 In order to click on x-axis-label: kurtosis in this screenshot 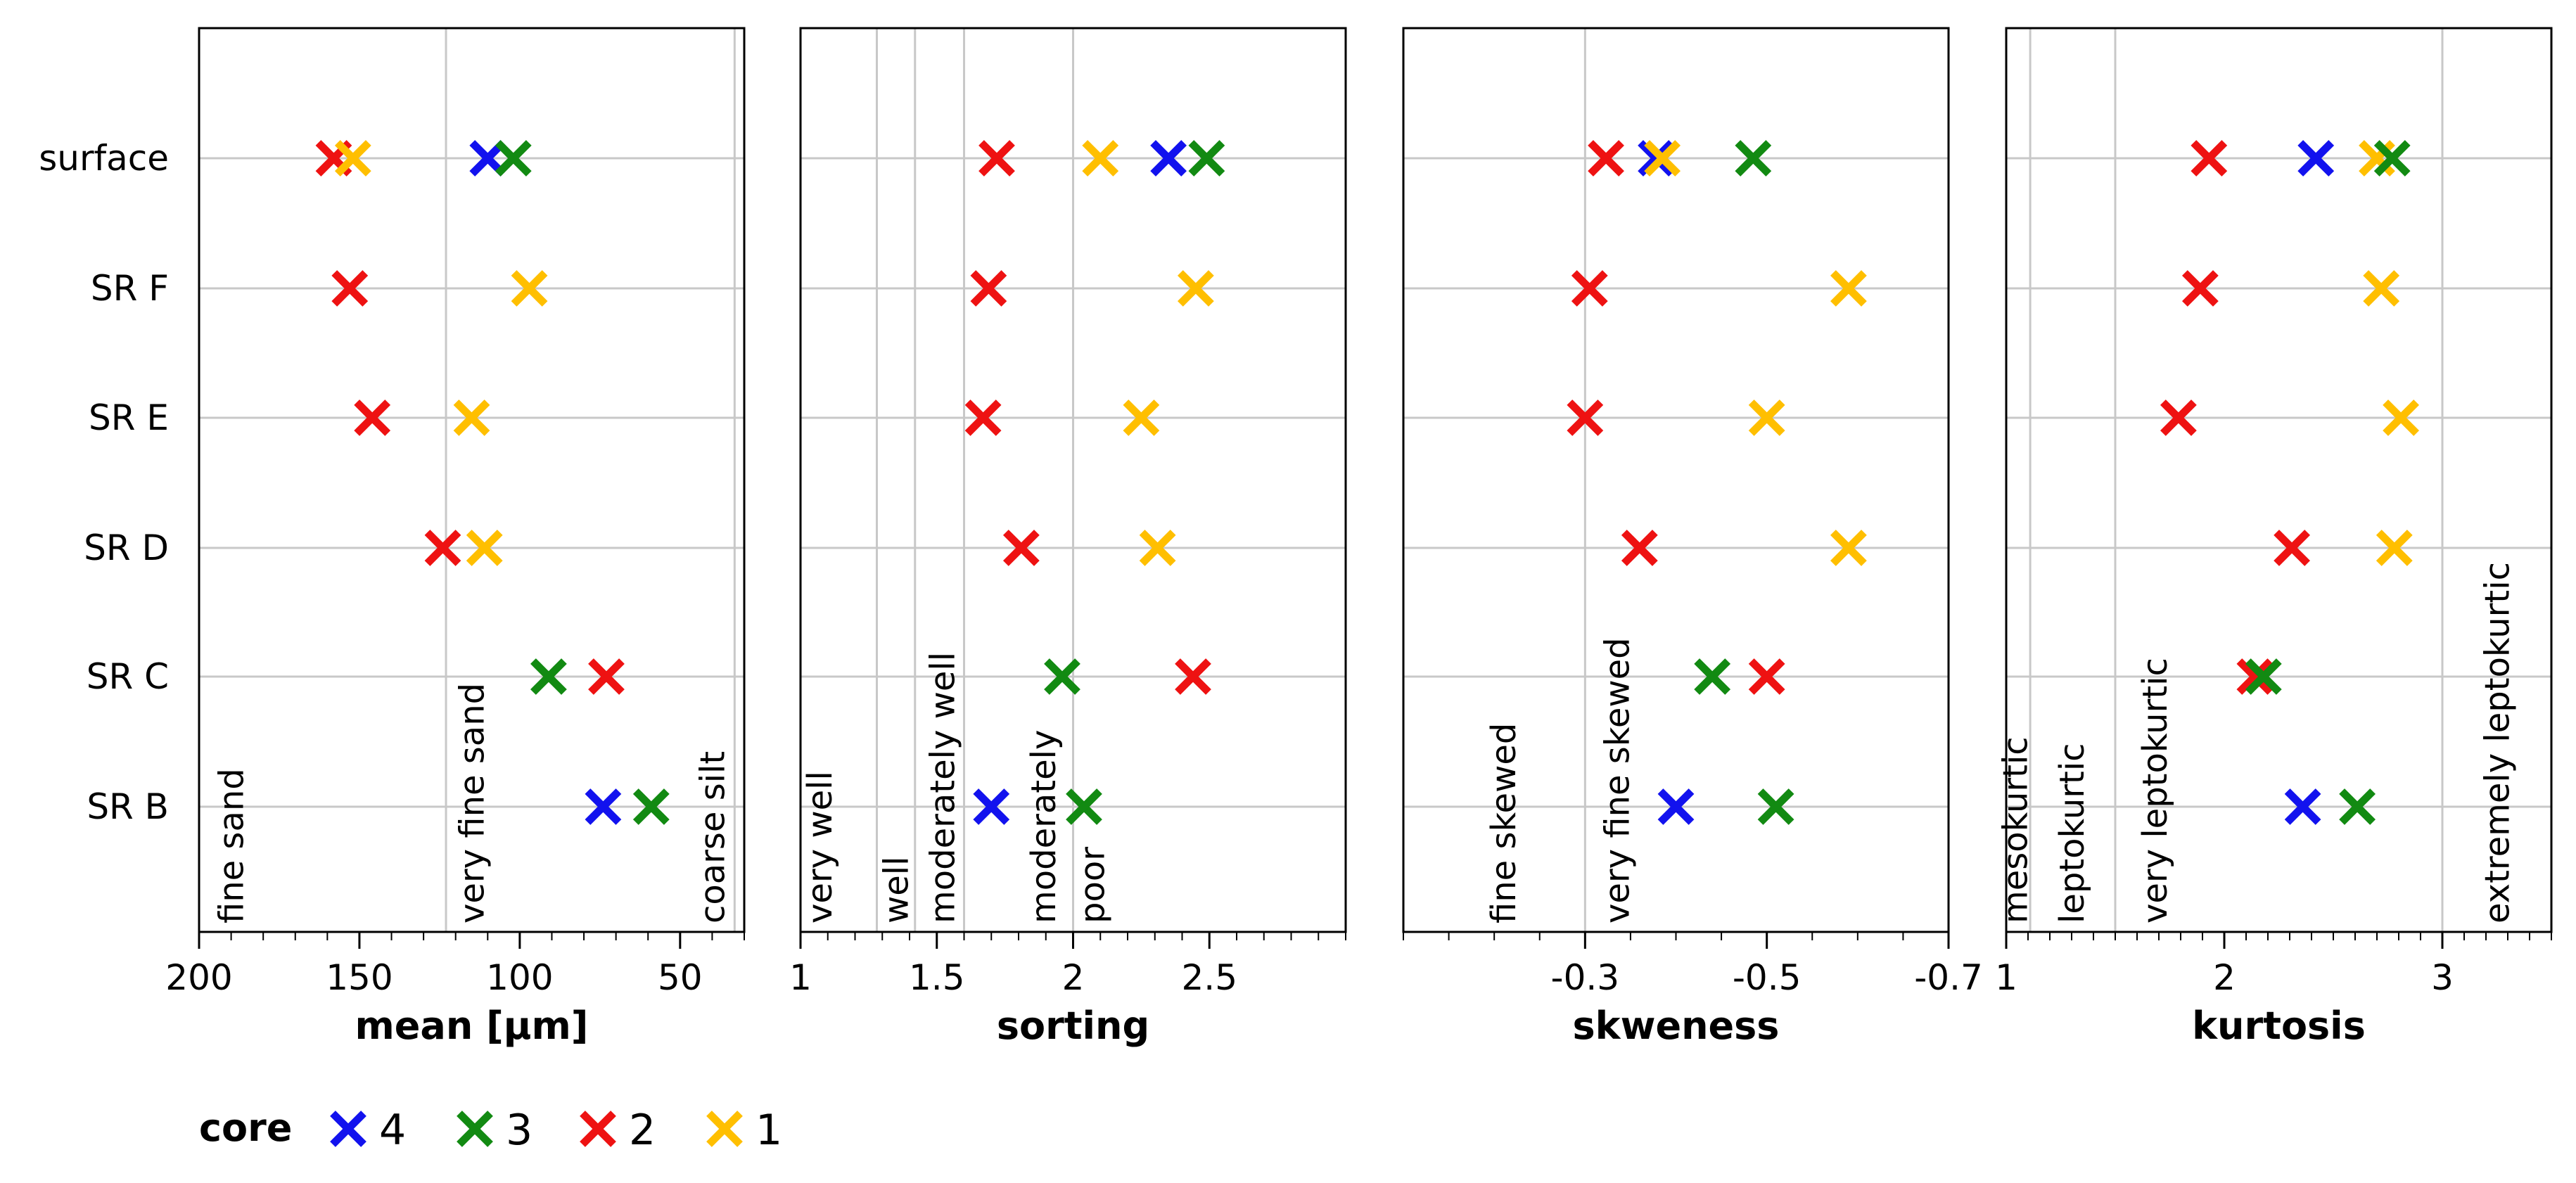, I will do `click(2279, 1026)`.